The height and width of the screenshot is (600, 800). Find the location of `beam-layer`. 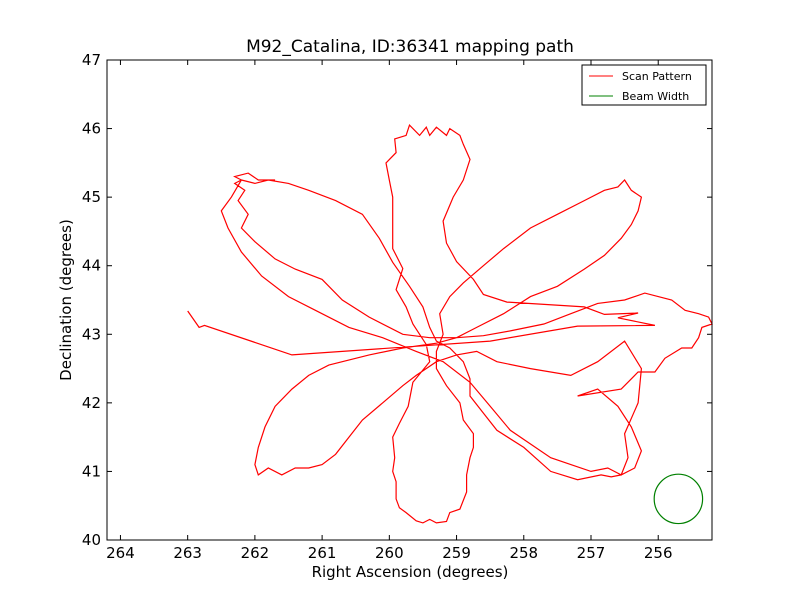

beam-layer is located at coordinates (678, 499).